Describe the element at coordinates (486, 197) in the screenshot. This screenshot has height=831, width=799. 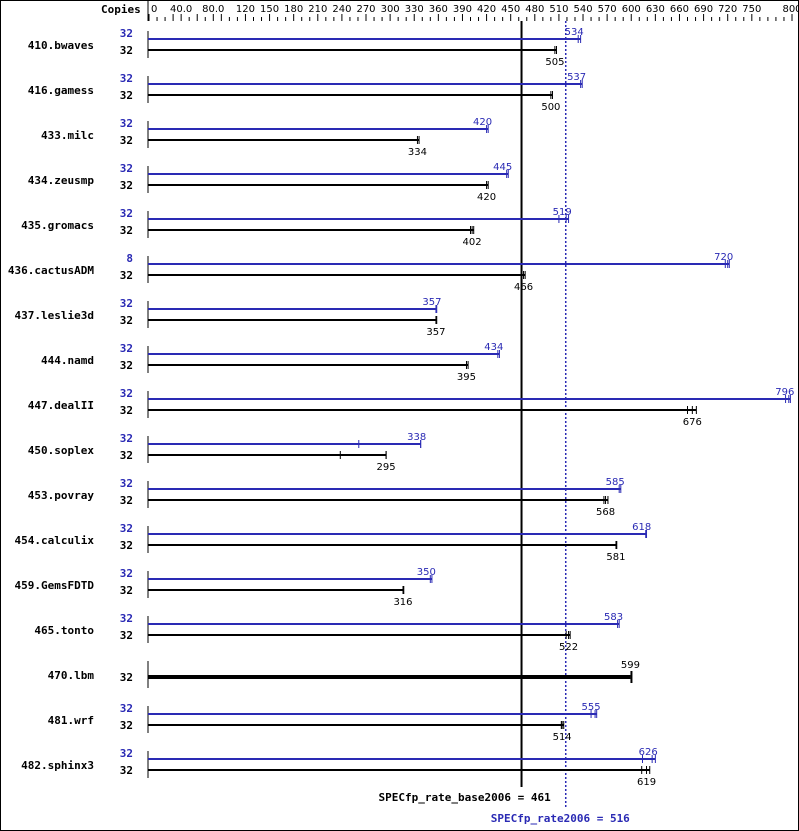
I see `base-value-label: 420` at that location.